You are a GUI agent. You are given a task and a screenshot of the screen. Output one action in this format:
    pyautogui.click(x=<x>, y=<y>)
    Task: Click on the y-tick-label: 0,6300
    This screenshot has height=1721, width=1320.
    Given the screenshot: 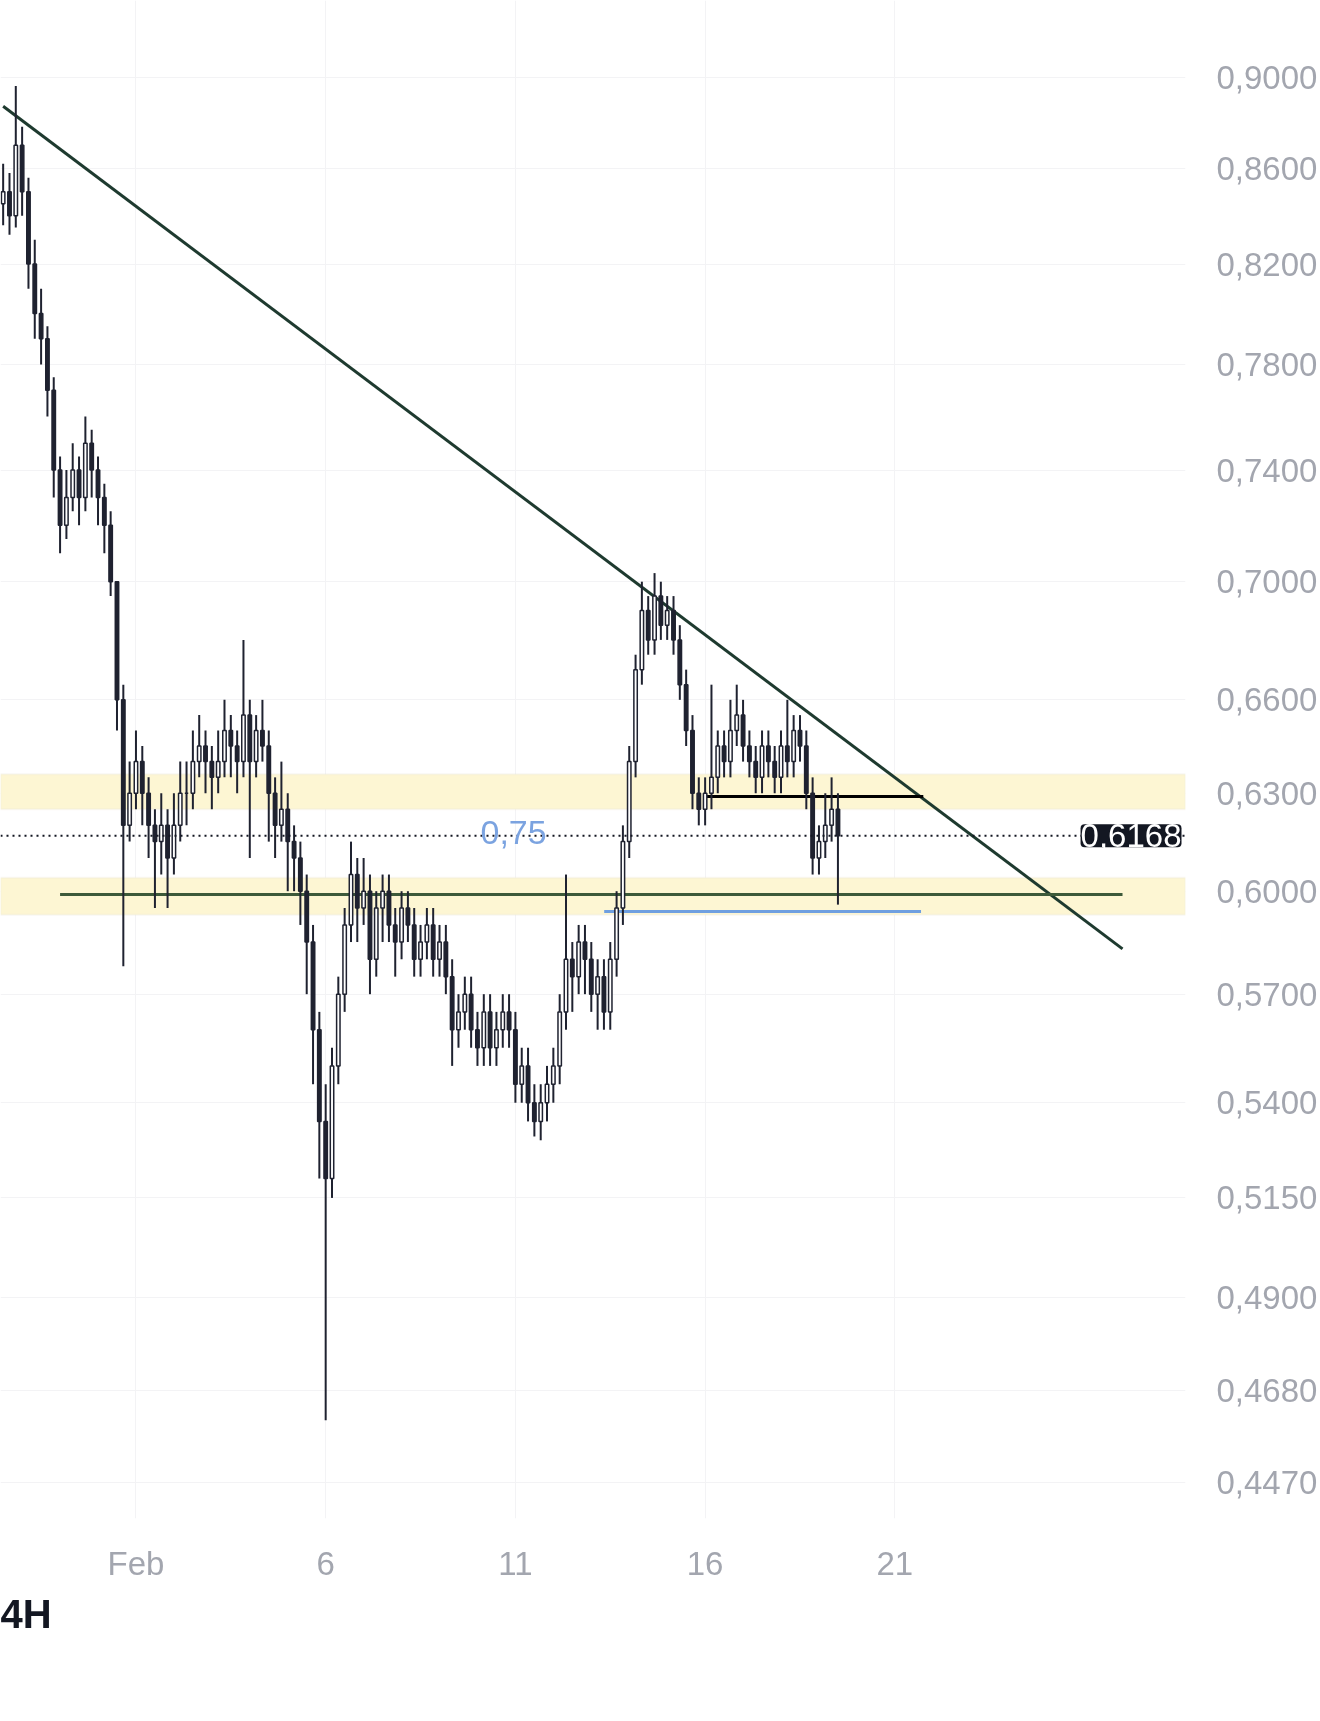 What is the action you would take?
    pyautogui.click(x=1267, y=793)
    